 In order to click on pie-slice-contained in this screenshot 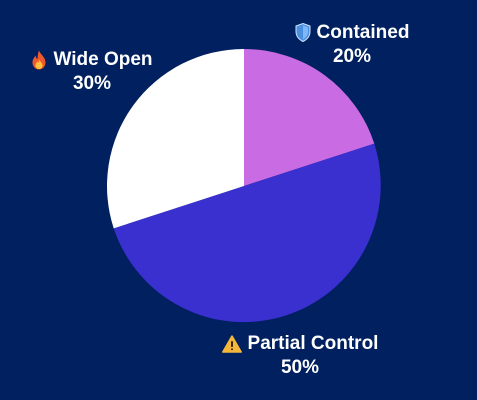, I will do `click(309, 117)`.